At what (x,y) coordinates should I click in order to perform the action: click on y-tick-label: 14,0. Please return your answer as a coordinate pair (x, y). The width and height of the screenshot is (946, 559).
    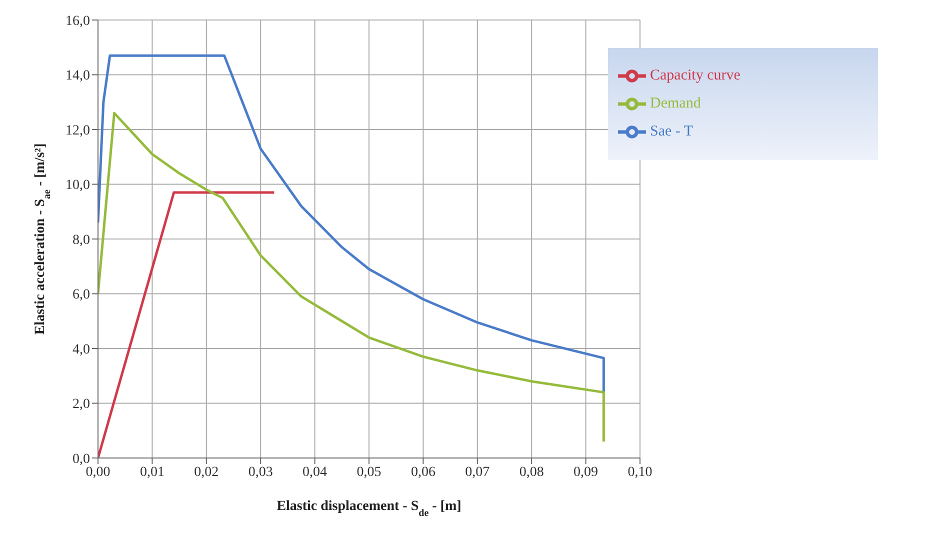
    Looking at the image, I should click on (78, 76).